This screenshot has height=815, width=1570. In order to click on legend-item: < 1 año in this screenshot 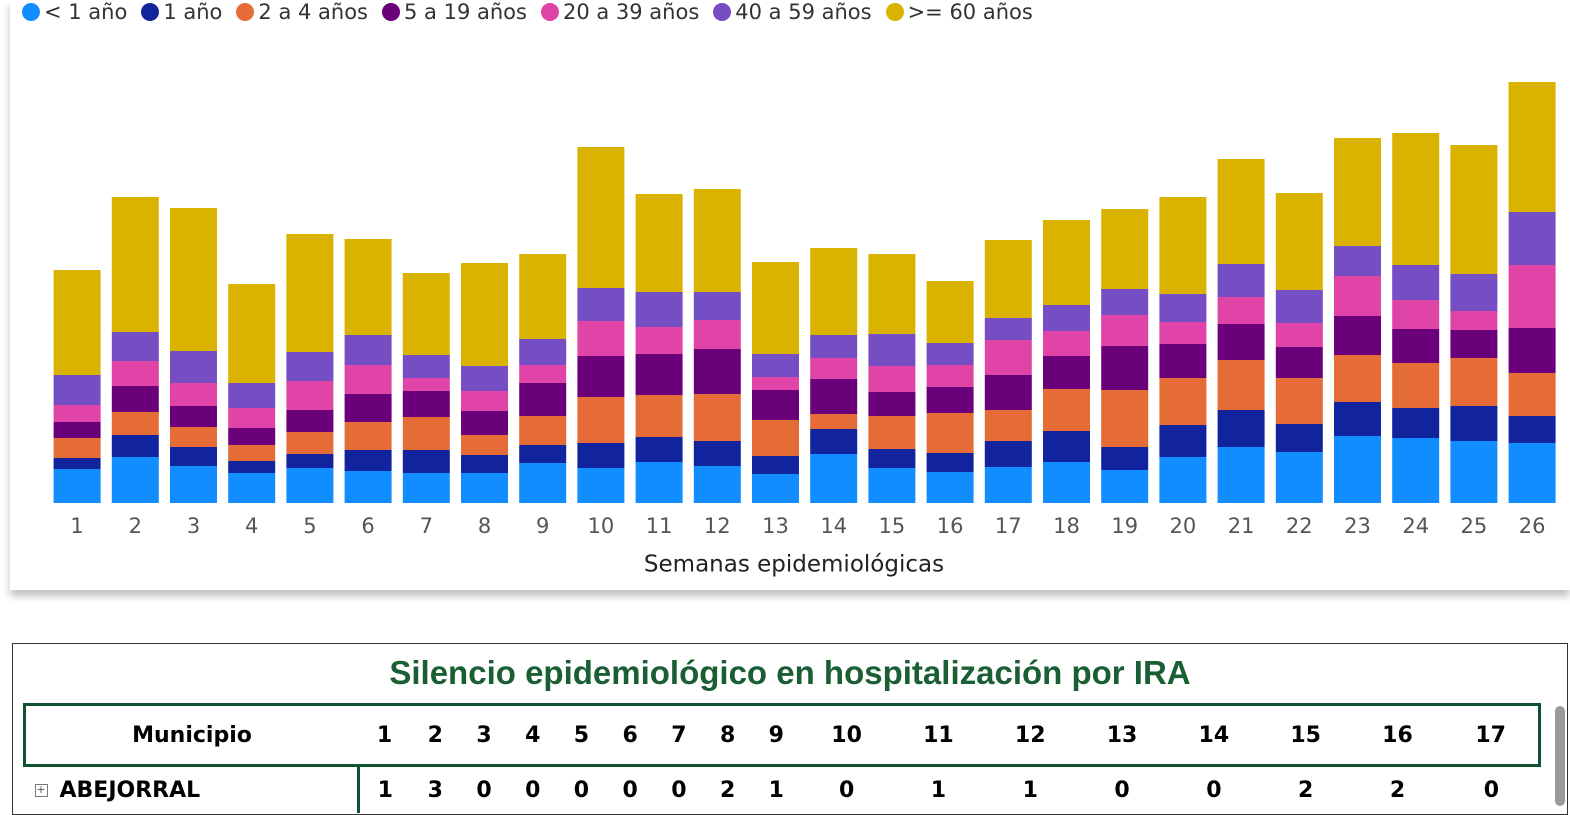, I will do `click(74, 12)`.